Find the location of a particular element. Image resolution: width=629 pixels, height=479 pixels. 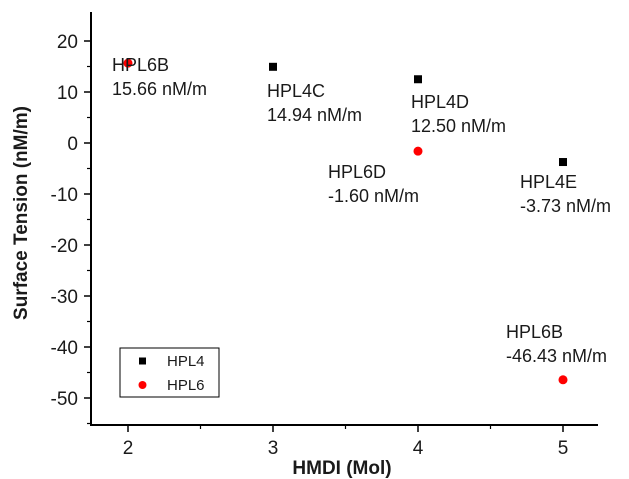

annotation-value: -3.73 nM/m is located at coordinates (565, 206).